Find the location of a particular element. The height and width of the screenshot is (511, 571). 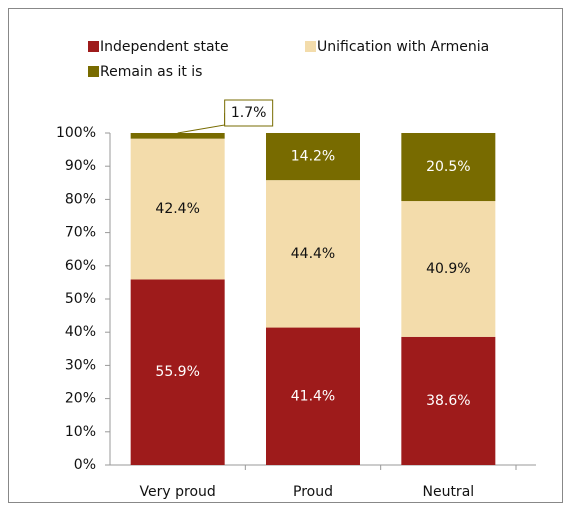

value-label: 14.2% is located at coordinates (313, 157).